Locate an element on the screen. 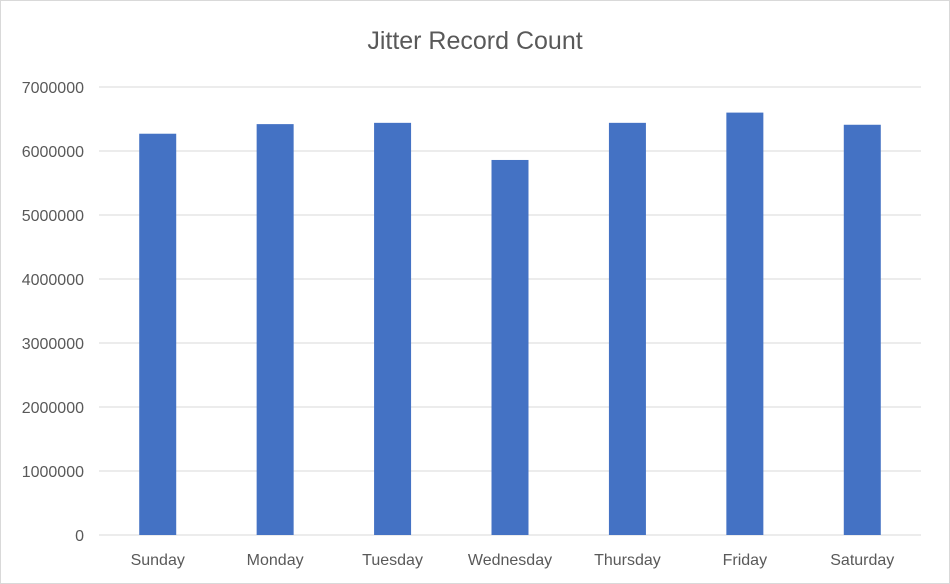 This screenshot has height=584, width=950. y-tick-label: 6000000 is located at coordinates (53, 152).